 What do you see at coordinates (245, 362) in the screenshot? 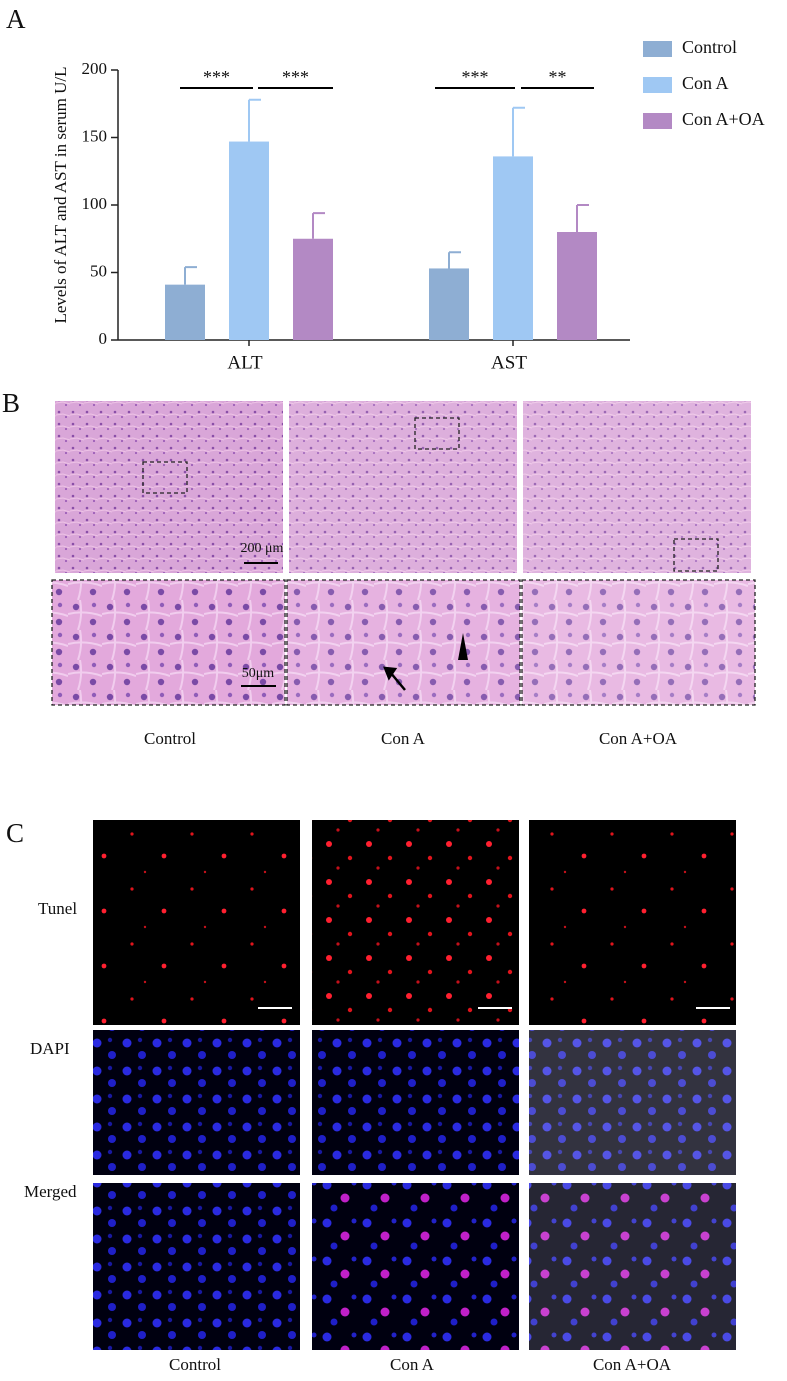
I see `x-tick-label: ALT` at bounding box center [245, 362].